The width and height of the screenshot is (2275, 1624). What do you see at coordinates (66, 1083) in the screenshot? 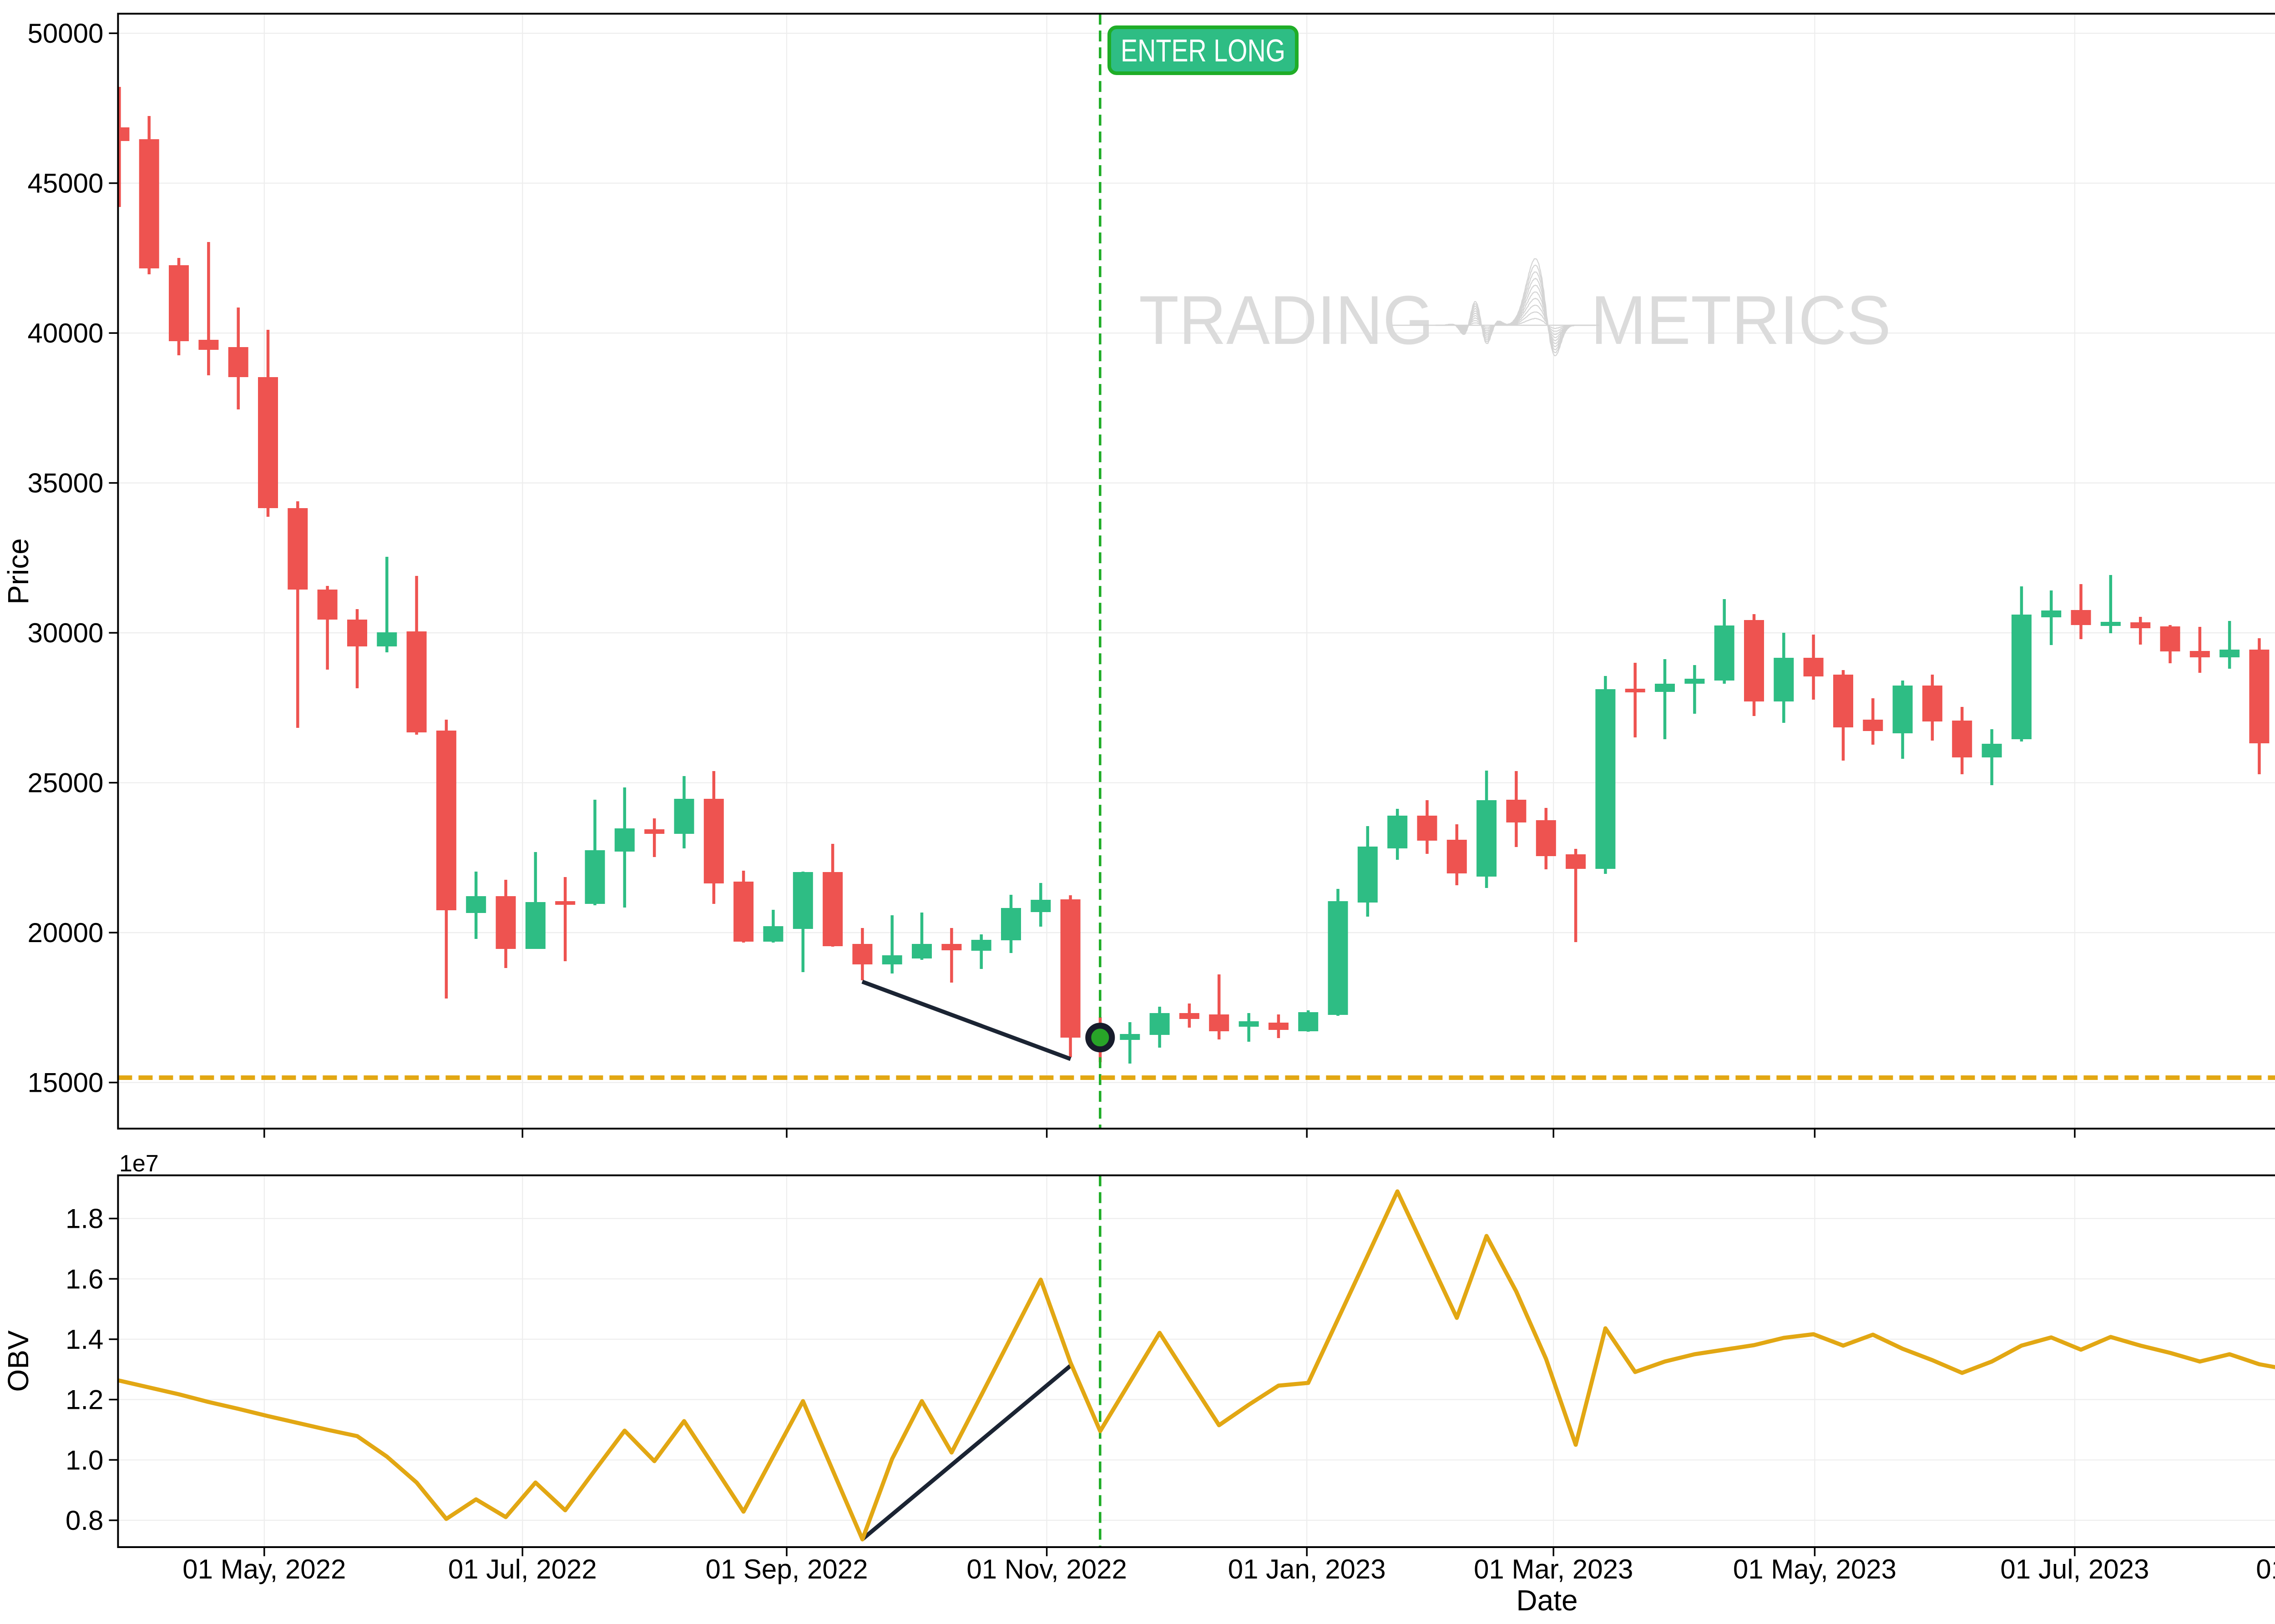
I see `svg-text: 15000` at bounding box center [66, 1083].